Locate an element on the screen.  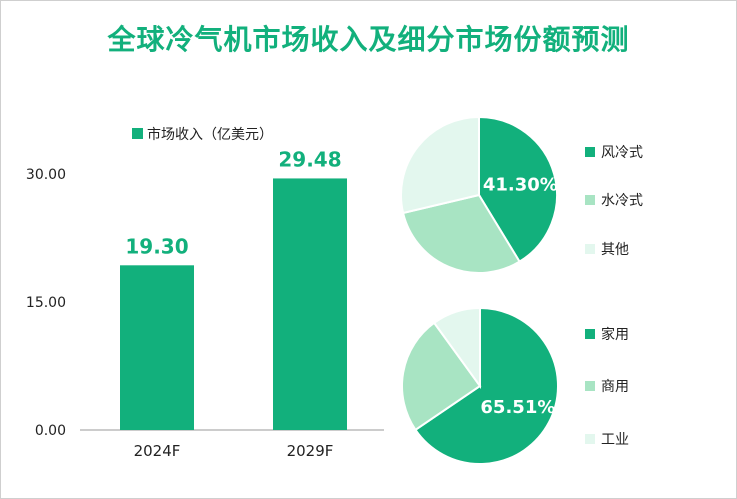
pie2-legend-label-2: 工业 is located at coordinates (615, 440).